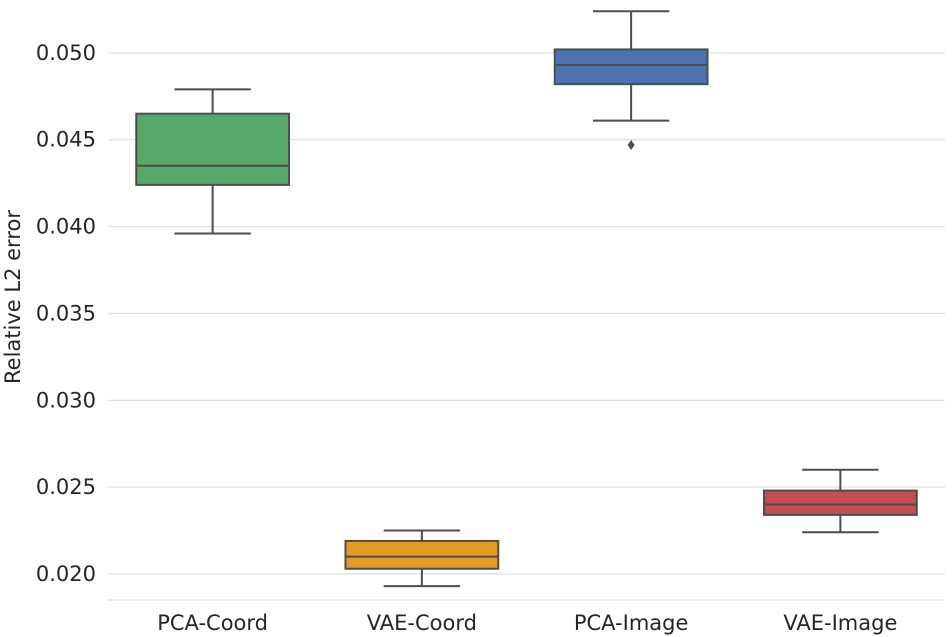  I want to click on y-axis-title: Relative L2 error, so click(13, 297).